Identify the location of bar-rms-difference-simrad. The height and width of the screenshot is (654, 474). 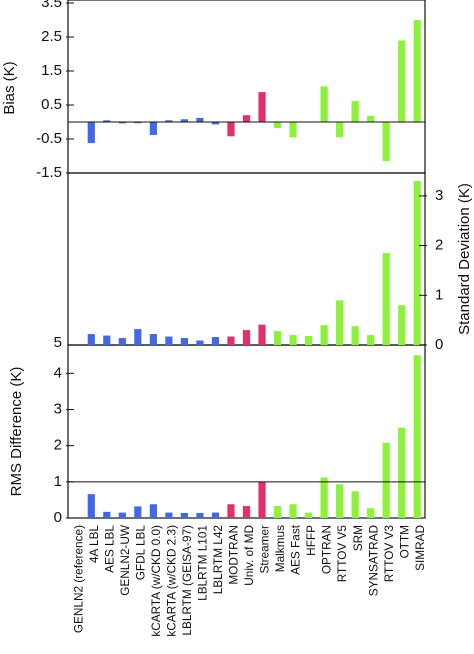
(417, 436).